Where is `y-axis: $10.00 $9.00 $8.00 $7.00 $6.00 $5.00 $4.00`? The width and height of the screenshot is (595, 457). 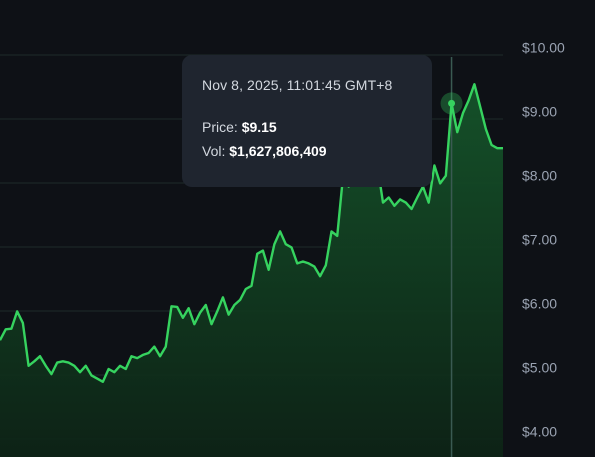
y-axis: $10.00 $9.00 $8.00 $7.00 $6.00 $5.00 $4.00 is located at coordinates (543, 240).